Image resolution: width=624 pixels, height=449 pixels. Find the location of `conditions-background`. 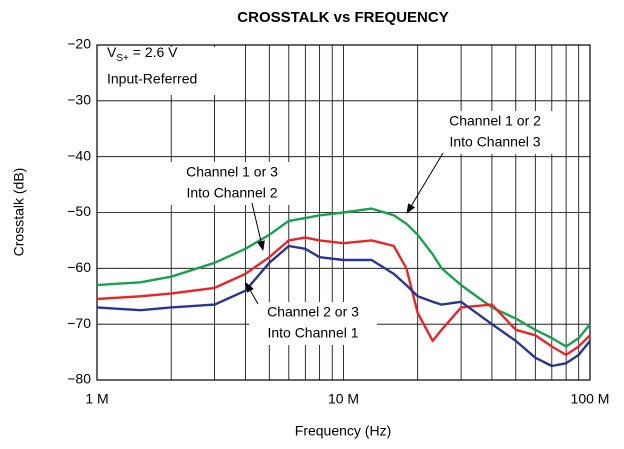

conditions-background is located at coordinates (166, 71).